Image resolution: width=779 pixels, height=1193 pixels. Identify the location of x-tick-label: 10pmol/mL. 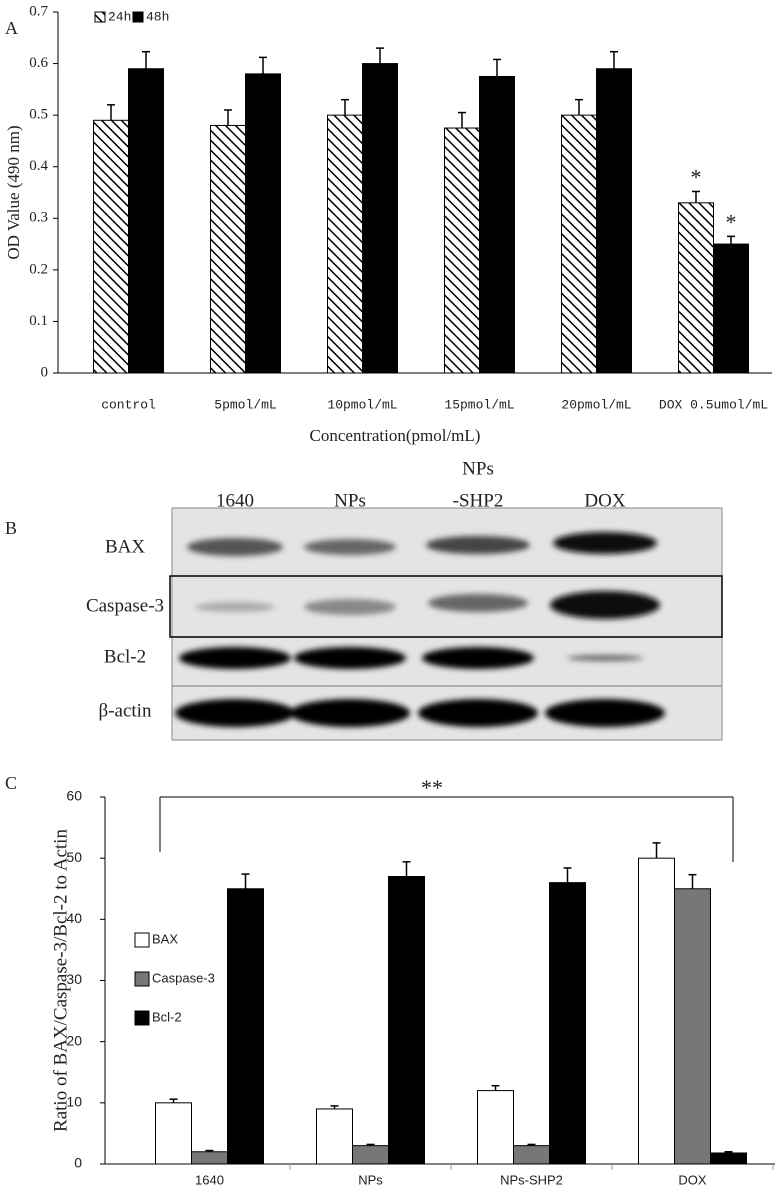
(362, 404).